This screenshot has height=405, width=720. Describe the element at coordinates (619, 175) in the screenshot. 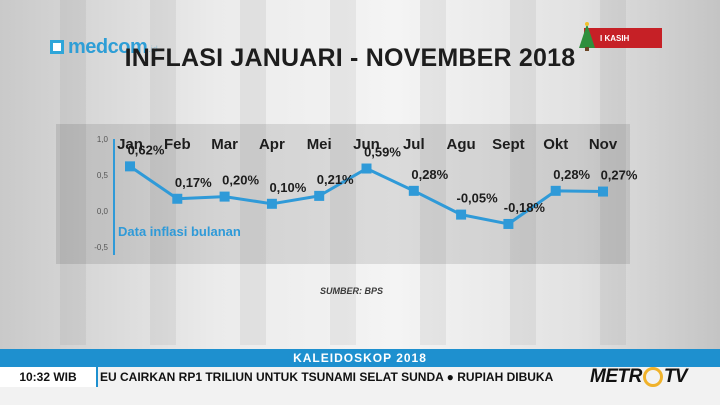

I see `data-label: 0,27%` at that location.